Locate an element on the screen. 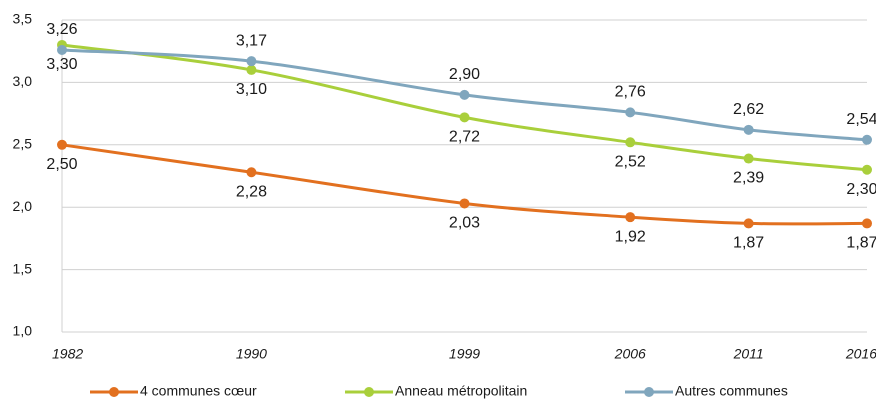  legend-label: Anneau métropolitain is located at coordinates (461, 391).